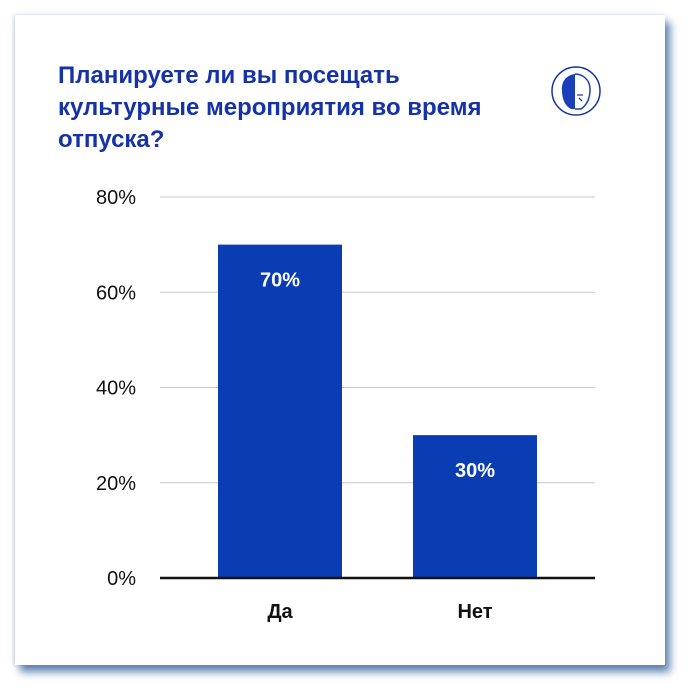 This screenshot has height=690, width=690. Describe the element at coordinates (576, 91) in the screenshot. I see `lion-logo-icon` at that location.